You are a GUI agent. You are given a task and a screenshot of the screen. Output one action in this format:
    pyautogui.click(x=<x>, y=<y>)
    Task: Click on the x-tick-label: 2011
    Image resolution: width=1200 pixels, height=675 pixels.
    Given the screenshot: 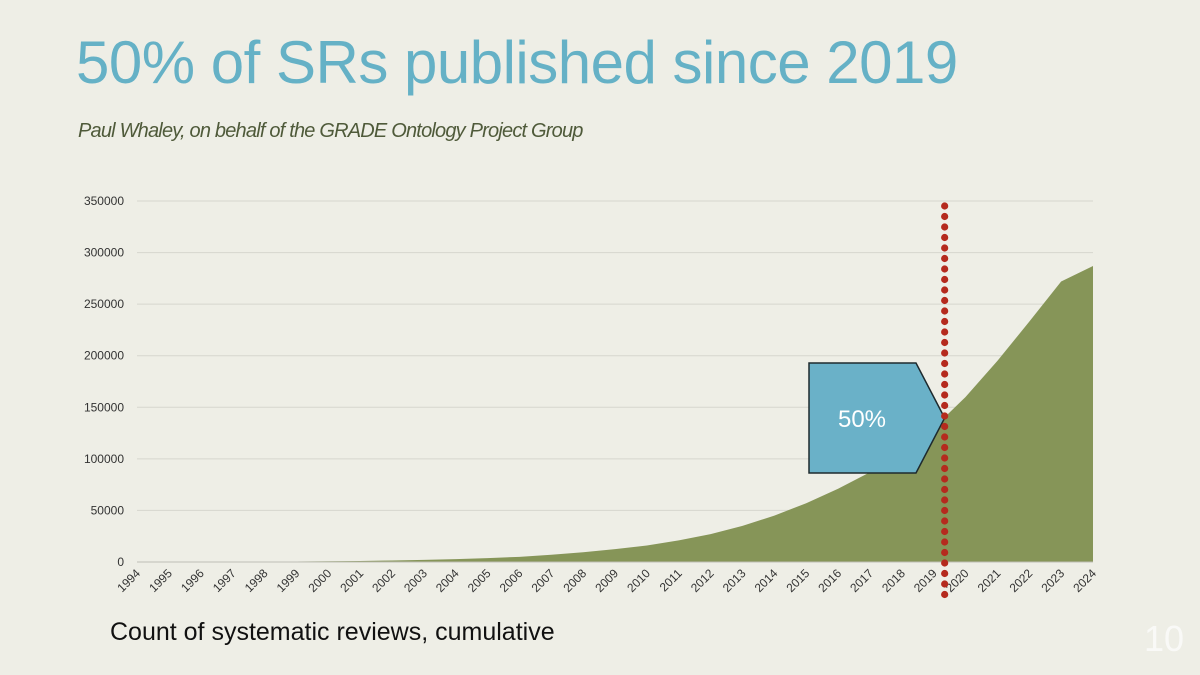 What is the action you would take?
    pyautogui.click(x=671, y=580)
    